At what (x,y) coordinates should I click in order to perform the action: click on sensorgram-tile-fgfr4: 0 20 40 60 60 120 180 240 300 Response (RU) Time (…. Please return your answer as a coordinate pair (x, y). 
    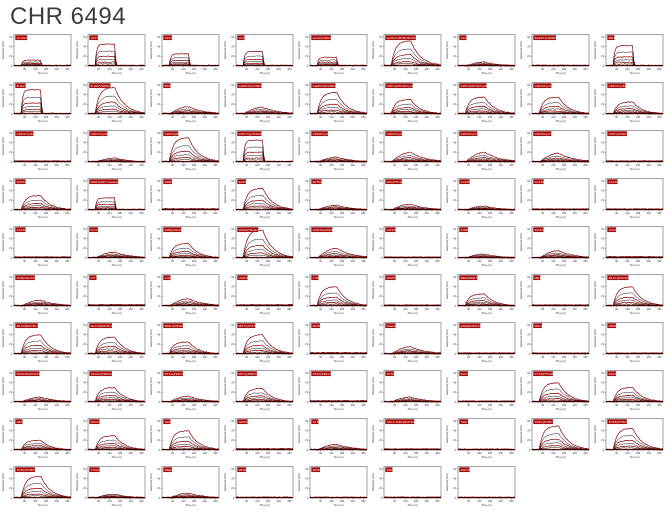
    Looking at the image, I should click on (38, 247).